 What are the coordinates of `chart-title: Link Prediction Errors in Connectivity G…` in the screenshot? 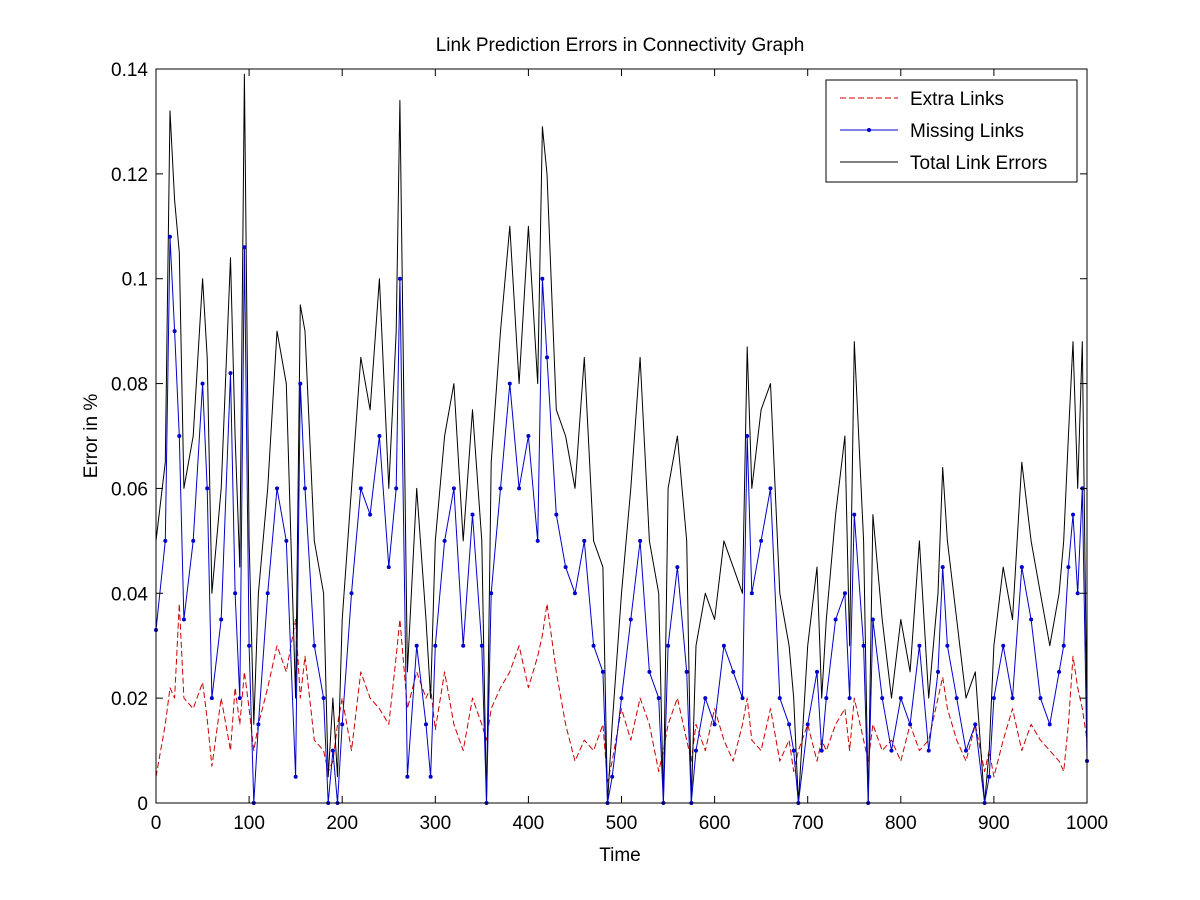 It's located at (620, 45).